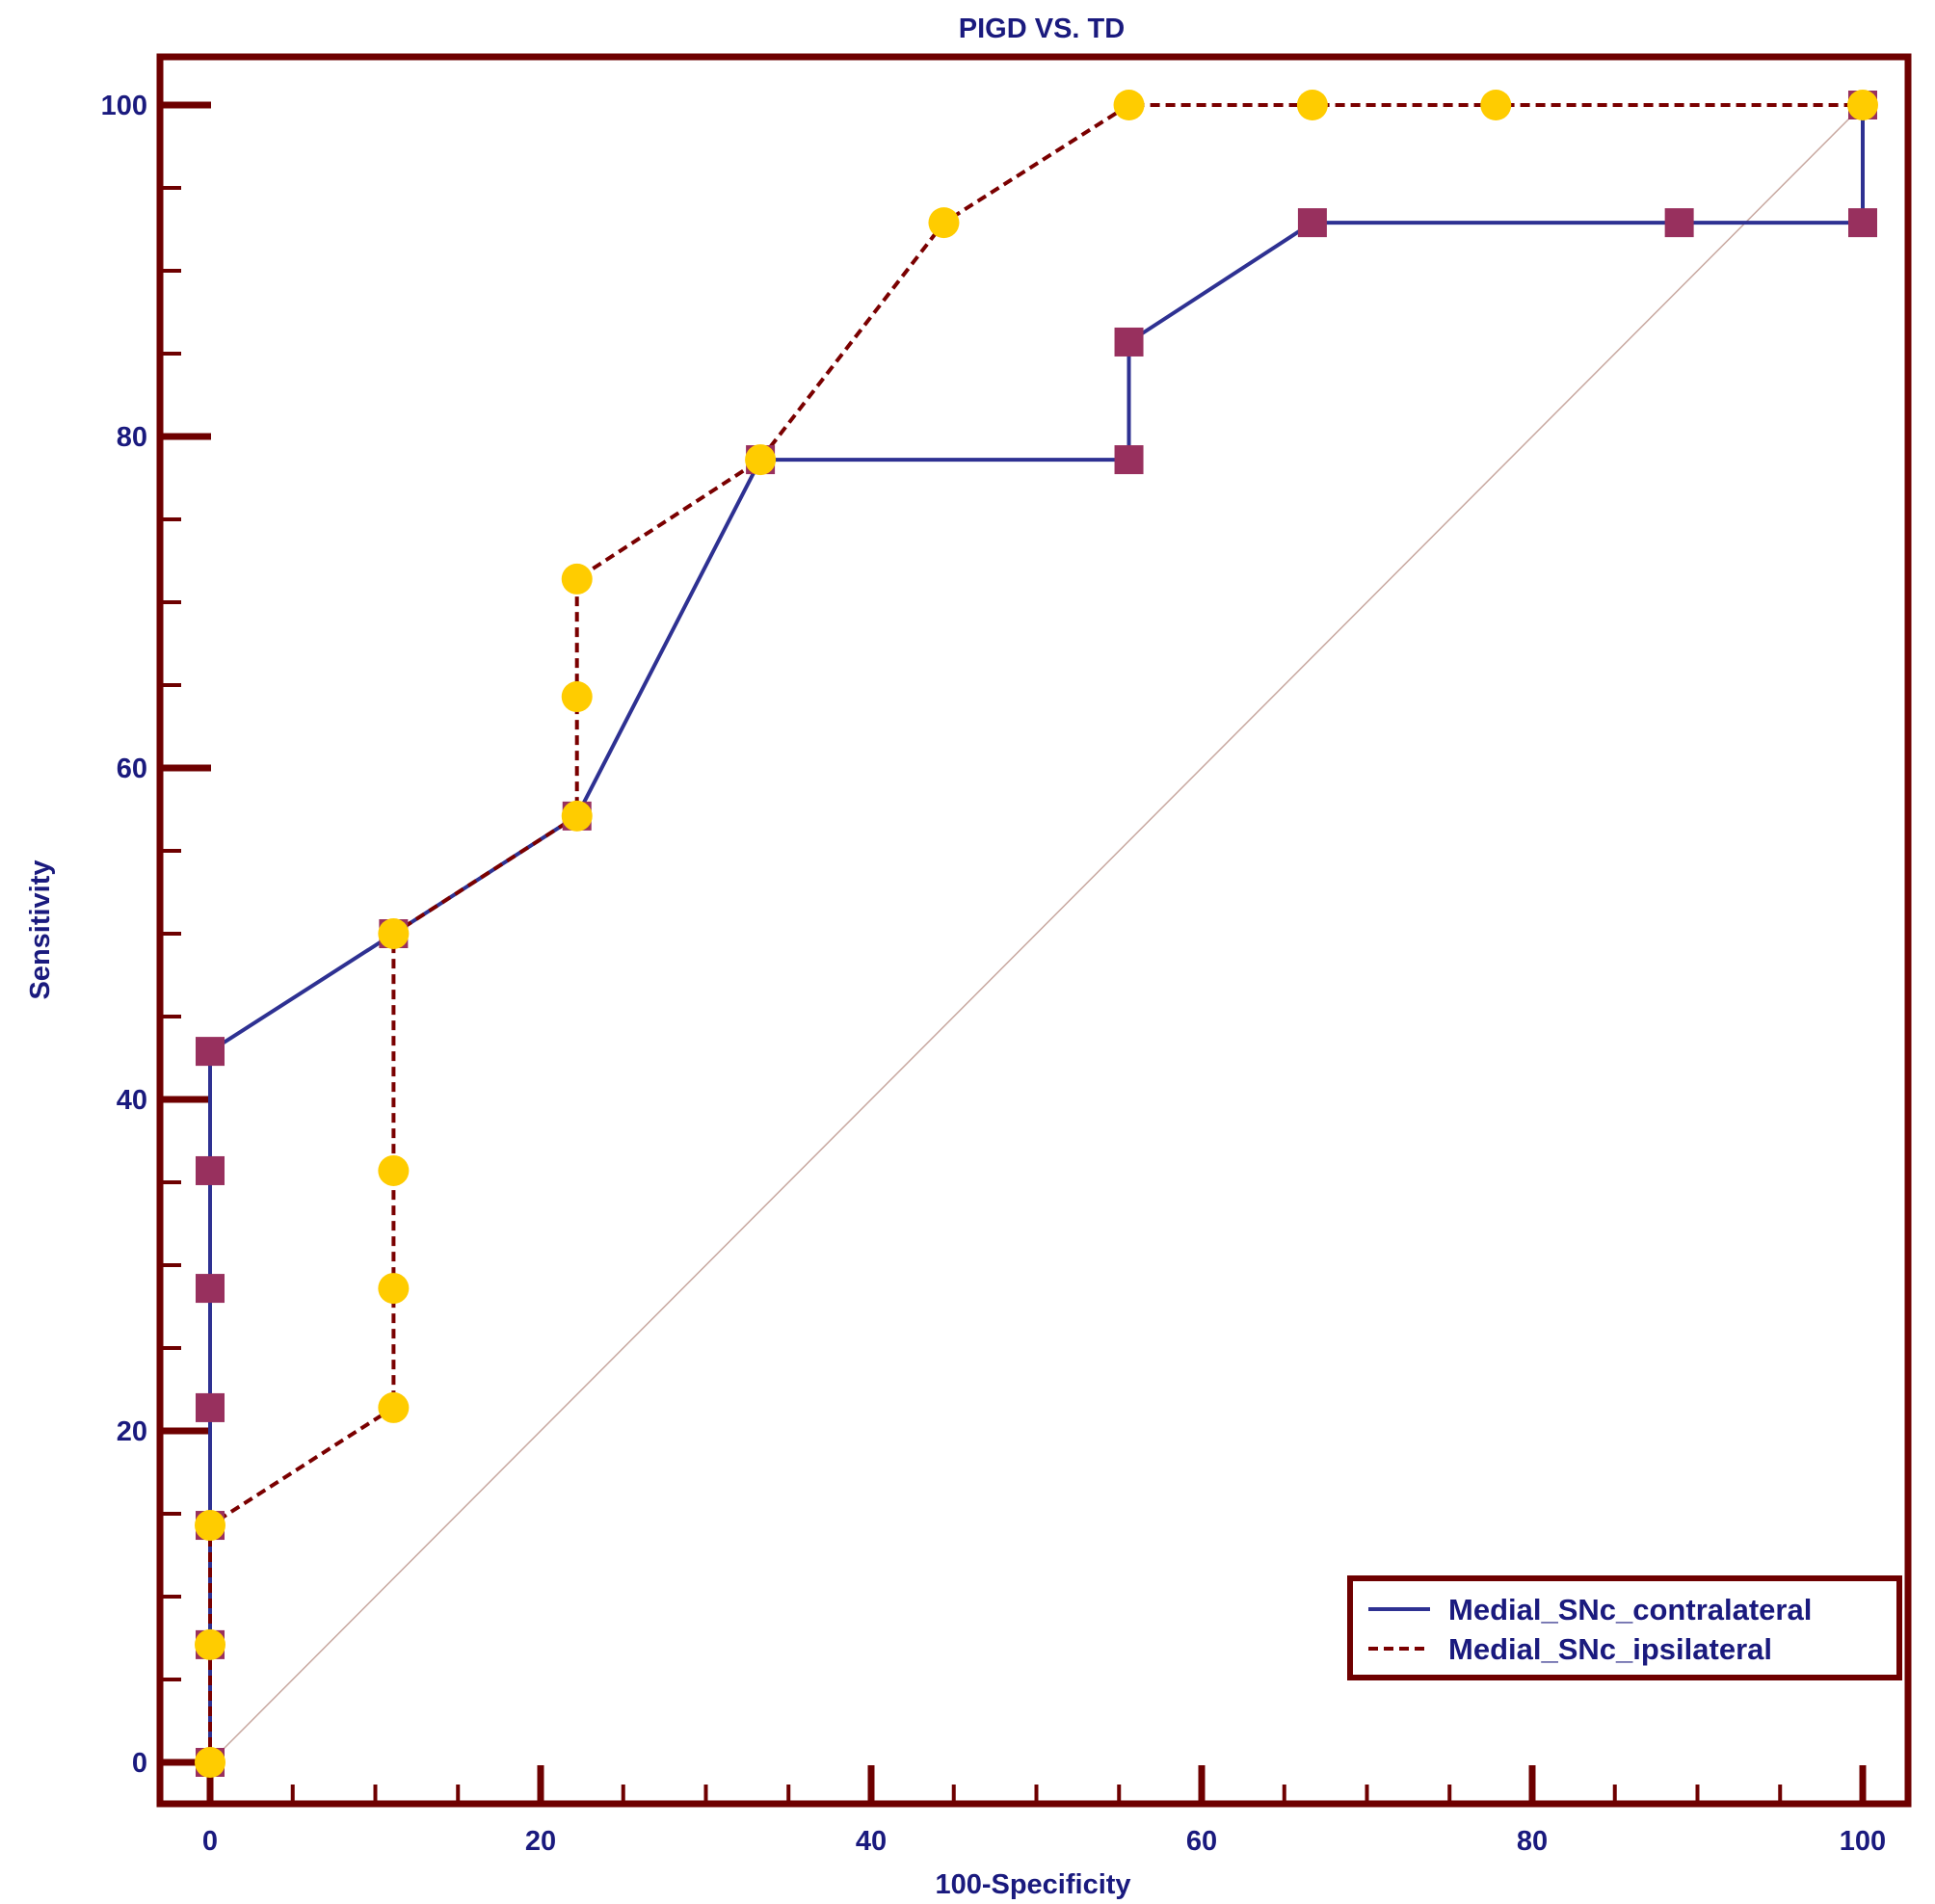 The height and width of the screenshot is (1904, 1935). I want to click on y-tick-label: 0, so click(139, 1764).